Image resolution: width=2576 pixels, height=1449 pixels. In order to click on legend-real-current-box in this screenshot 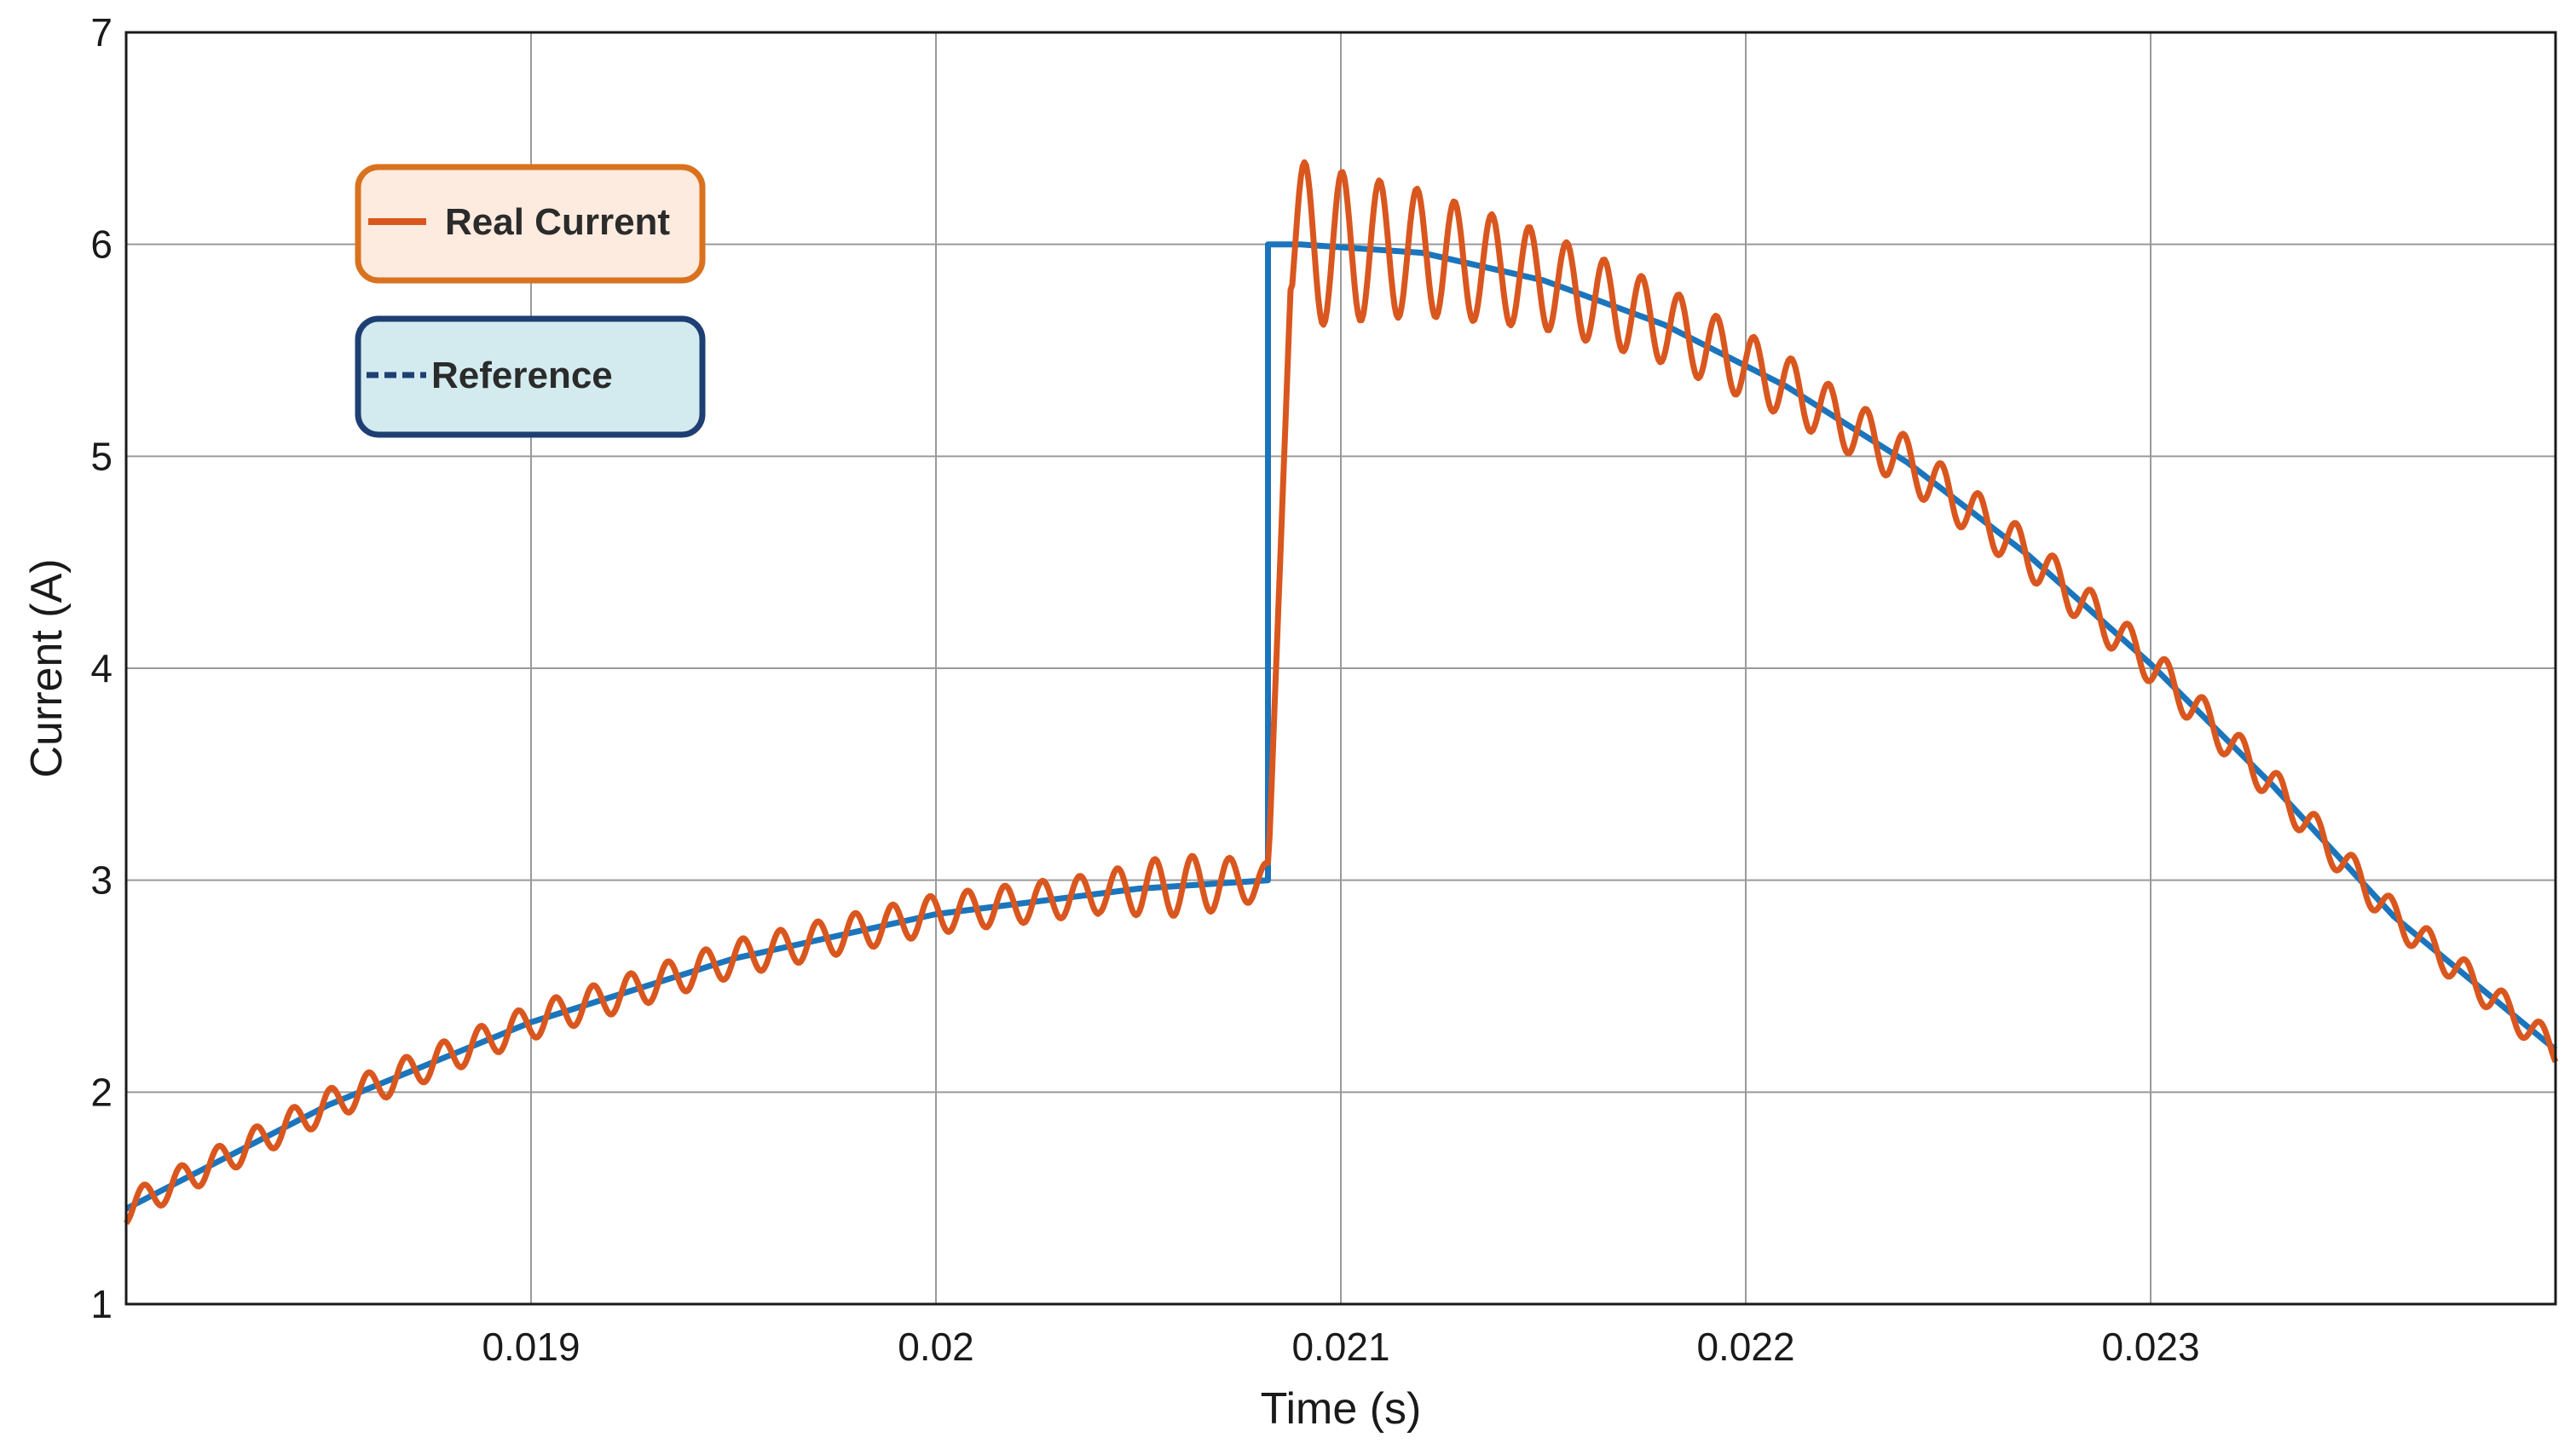, I will do `click(530, 224)`.